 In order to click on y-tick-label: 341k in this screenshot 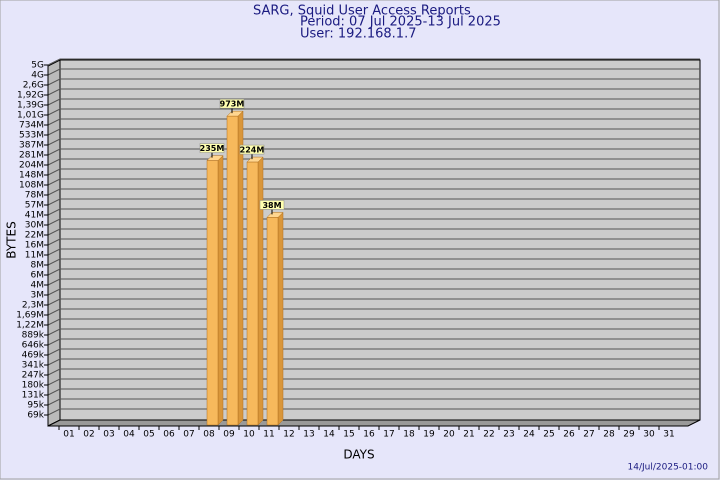, I will do `click(33, 366)`.